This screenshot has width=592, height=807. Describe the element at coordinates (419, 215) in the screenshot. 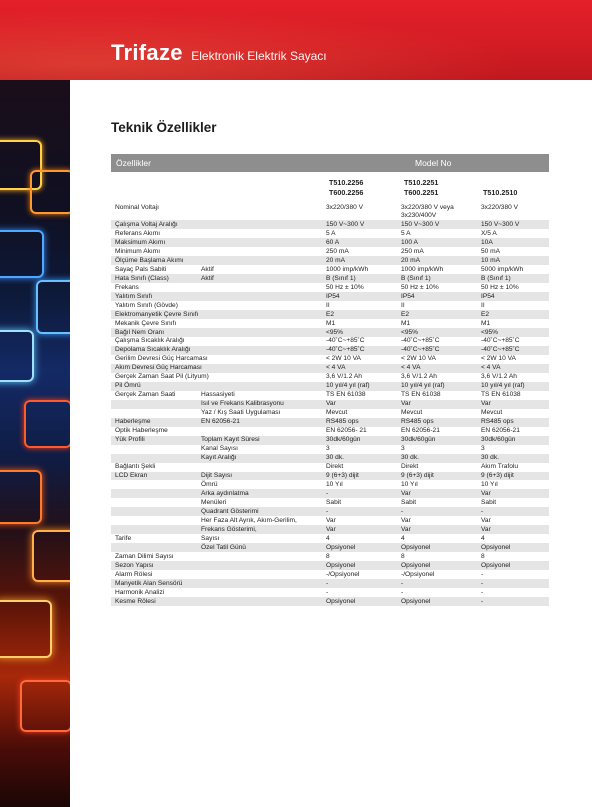

I see `table-cell: 3x230/400V` at that location.